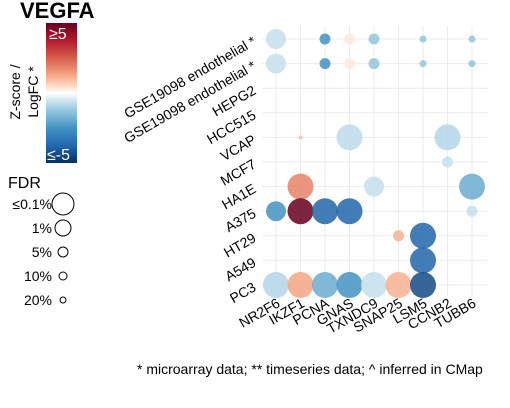  Describe the element at coordinates (24, 91) in the screenshot. I see `colorbar-title: Z-score / LogFC *` at that location.